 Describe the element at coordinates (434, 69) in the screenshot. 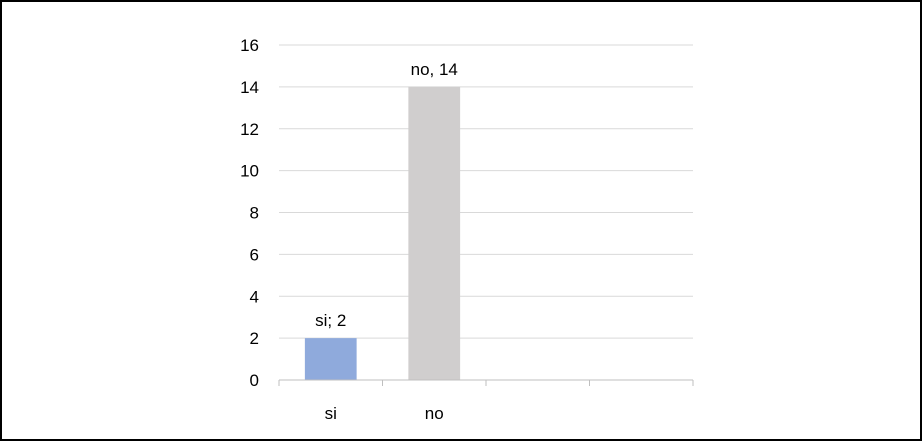

I see `data-label-no: no, 14` at that location.